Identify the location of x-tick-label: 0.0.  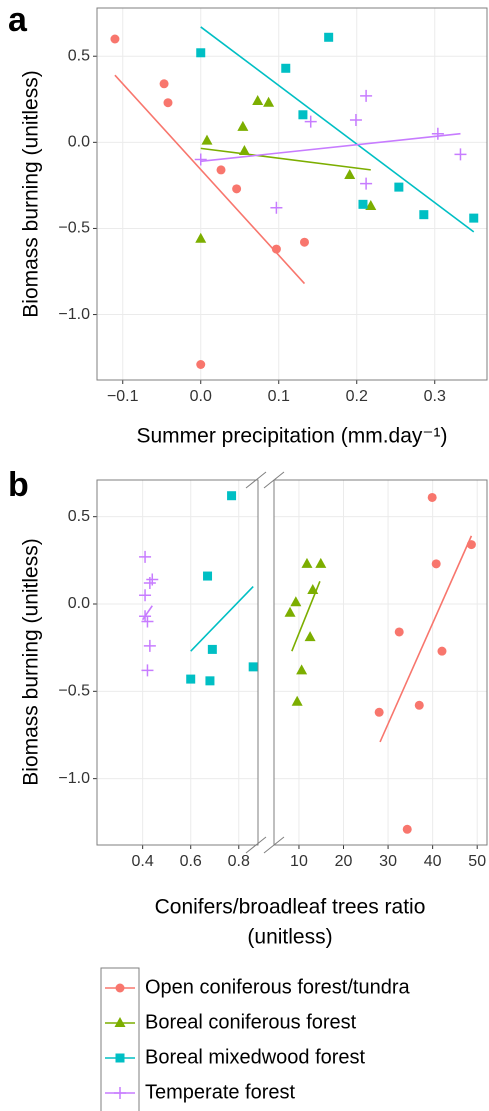
(201, 396).